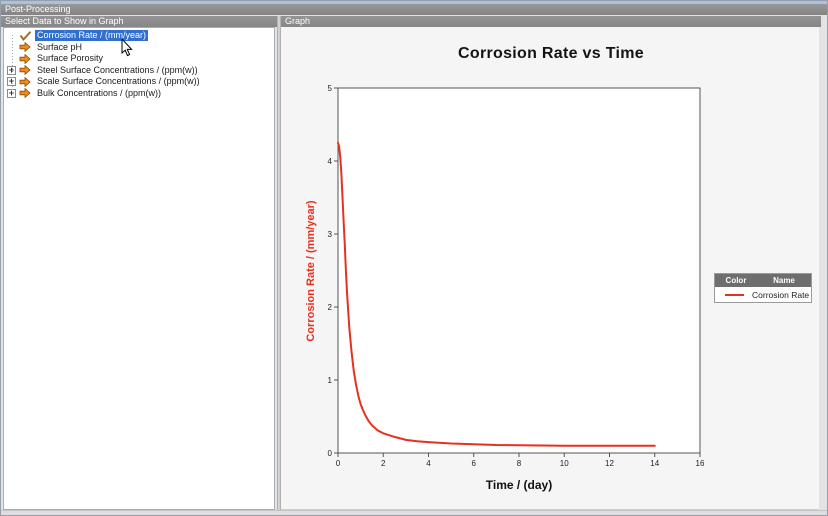  What do you see at coordinates (64, 21) in the screenshot?
I see `left-panel-header-label: Select Data to Show in Graph` at bounding box center [64, 21].